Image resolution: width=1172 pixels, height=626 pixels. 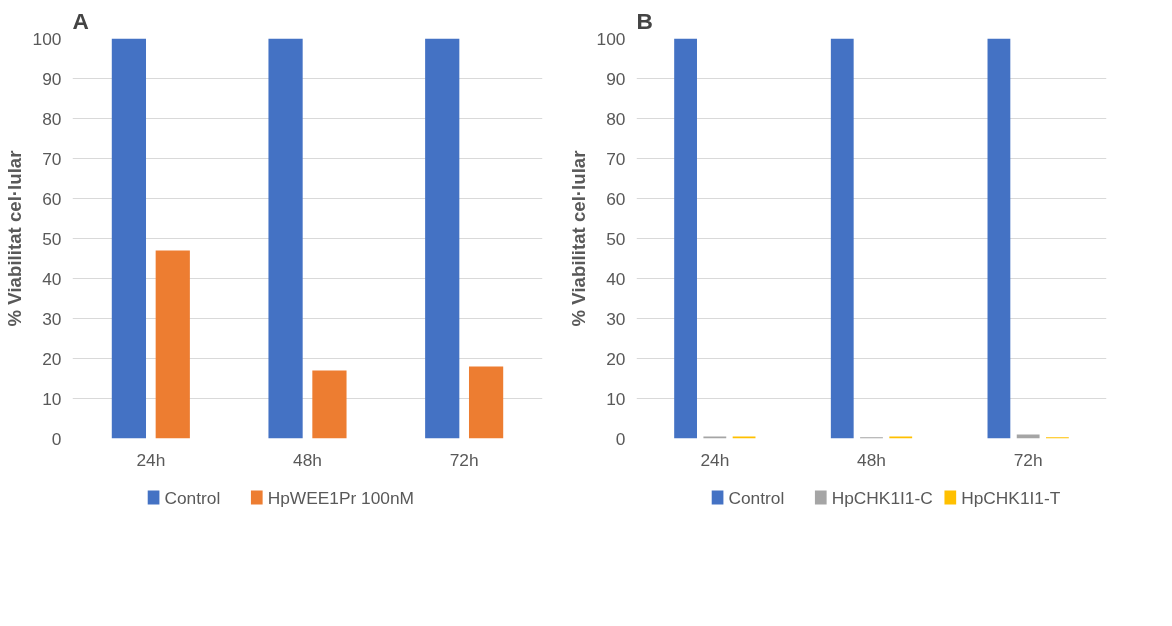 What do you see at coordinates (80, 20) in the screenshot?
I see `chart-title: A` at bounding box center [80, 20].